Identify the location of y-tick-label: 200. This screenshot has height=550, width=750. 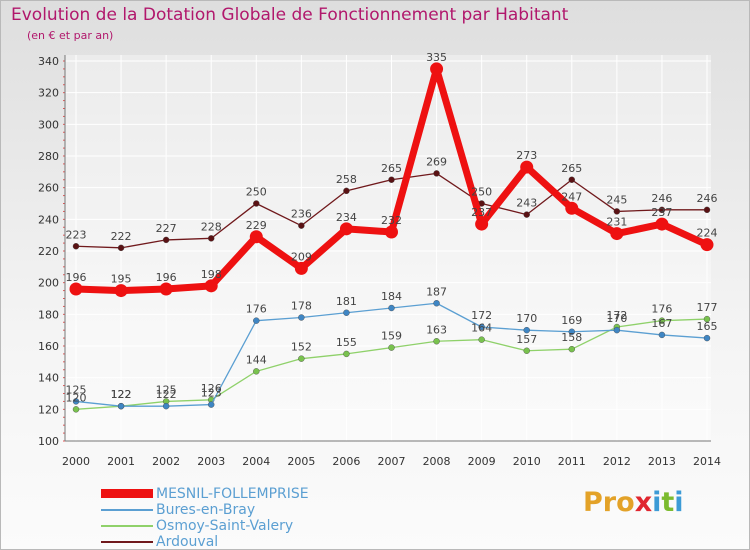
(48, 283).